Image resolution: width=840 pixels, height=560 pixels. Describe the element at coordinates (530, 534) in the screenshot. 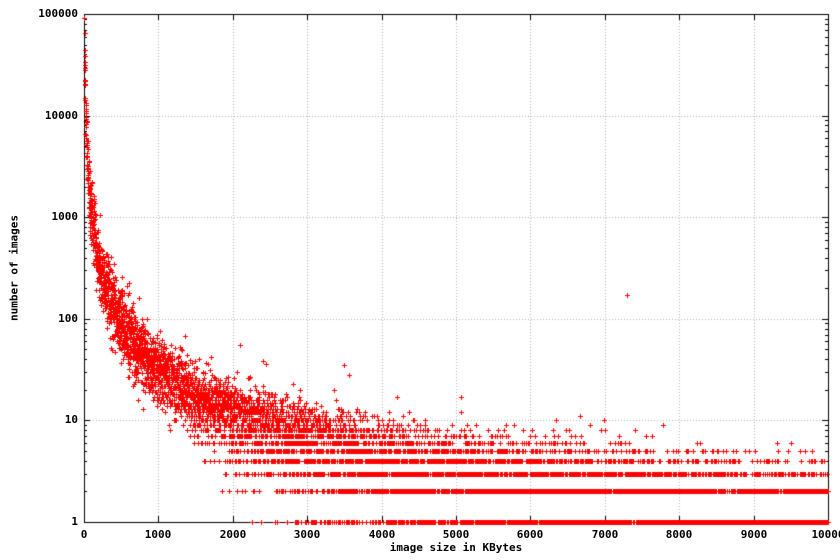

I see `x-tick-label: 6000` at that location.